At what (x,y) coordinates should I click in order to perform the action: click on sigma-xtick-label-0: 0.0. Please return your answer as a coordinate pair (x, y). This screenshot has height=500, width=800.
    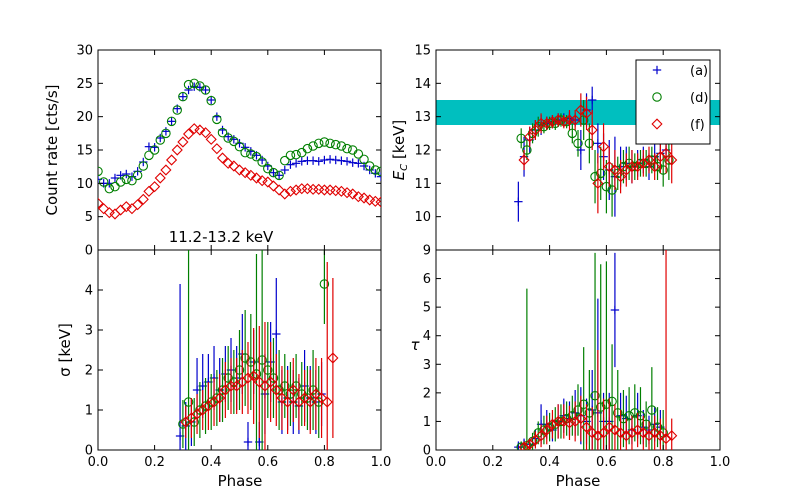
    Looking at the image, I should click on (98, 462).